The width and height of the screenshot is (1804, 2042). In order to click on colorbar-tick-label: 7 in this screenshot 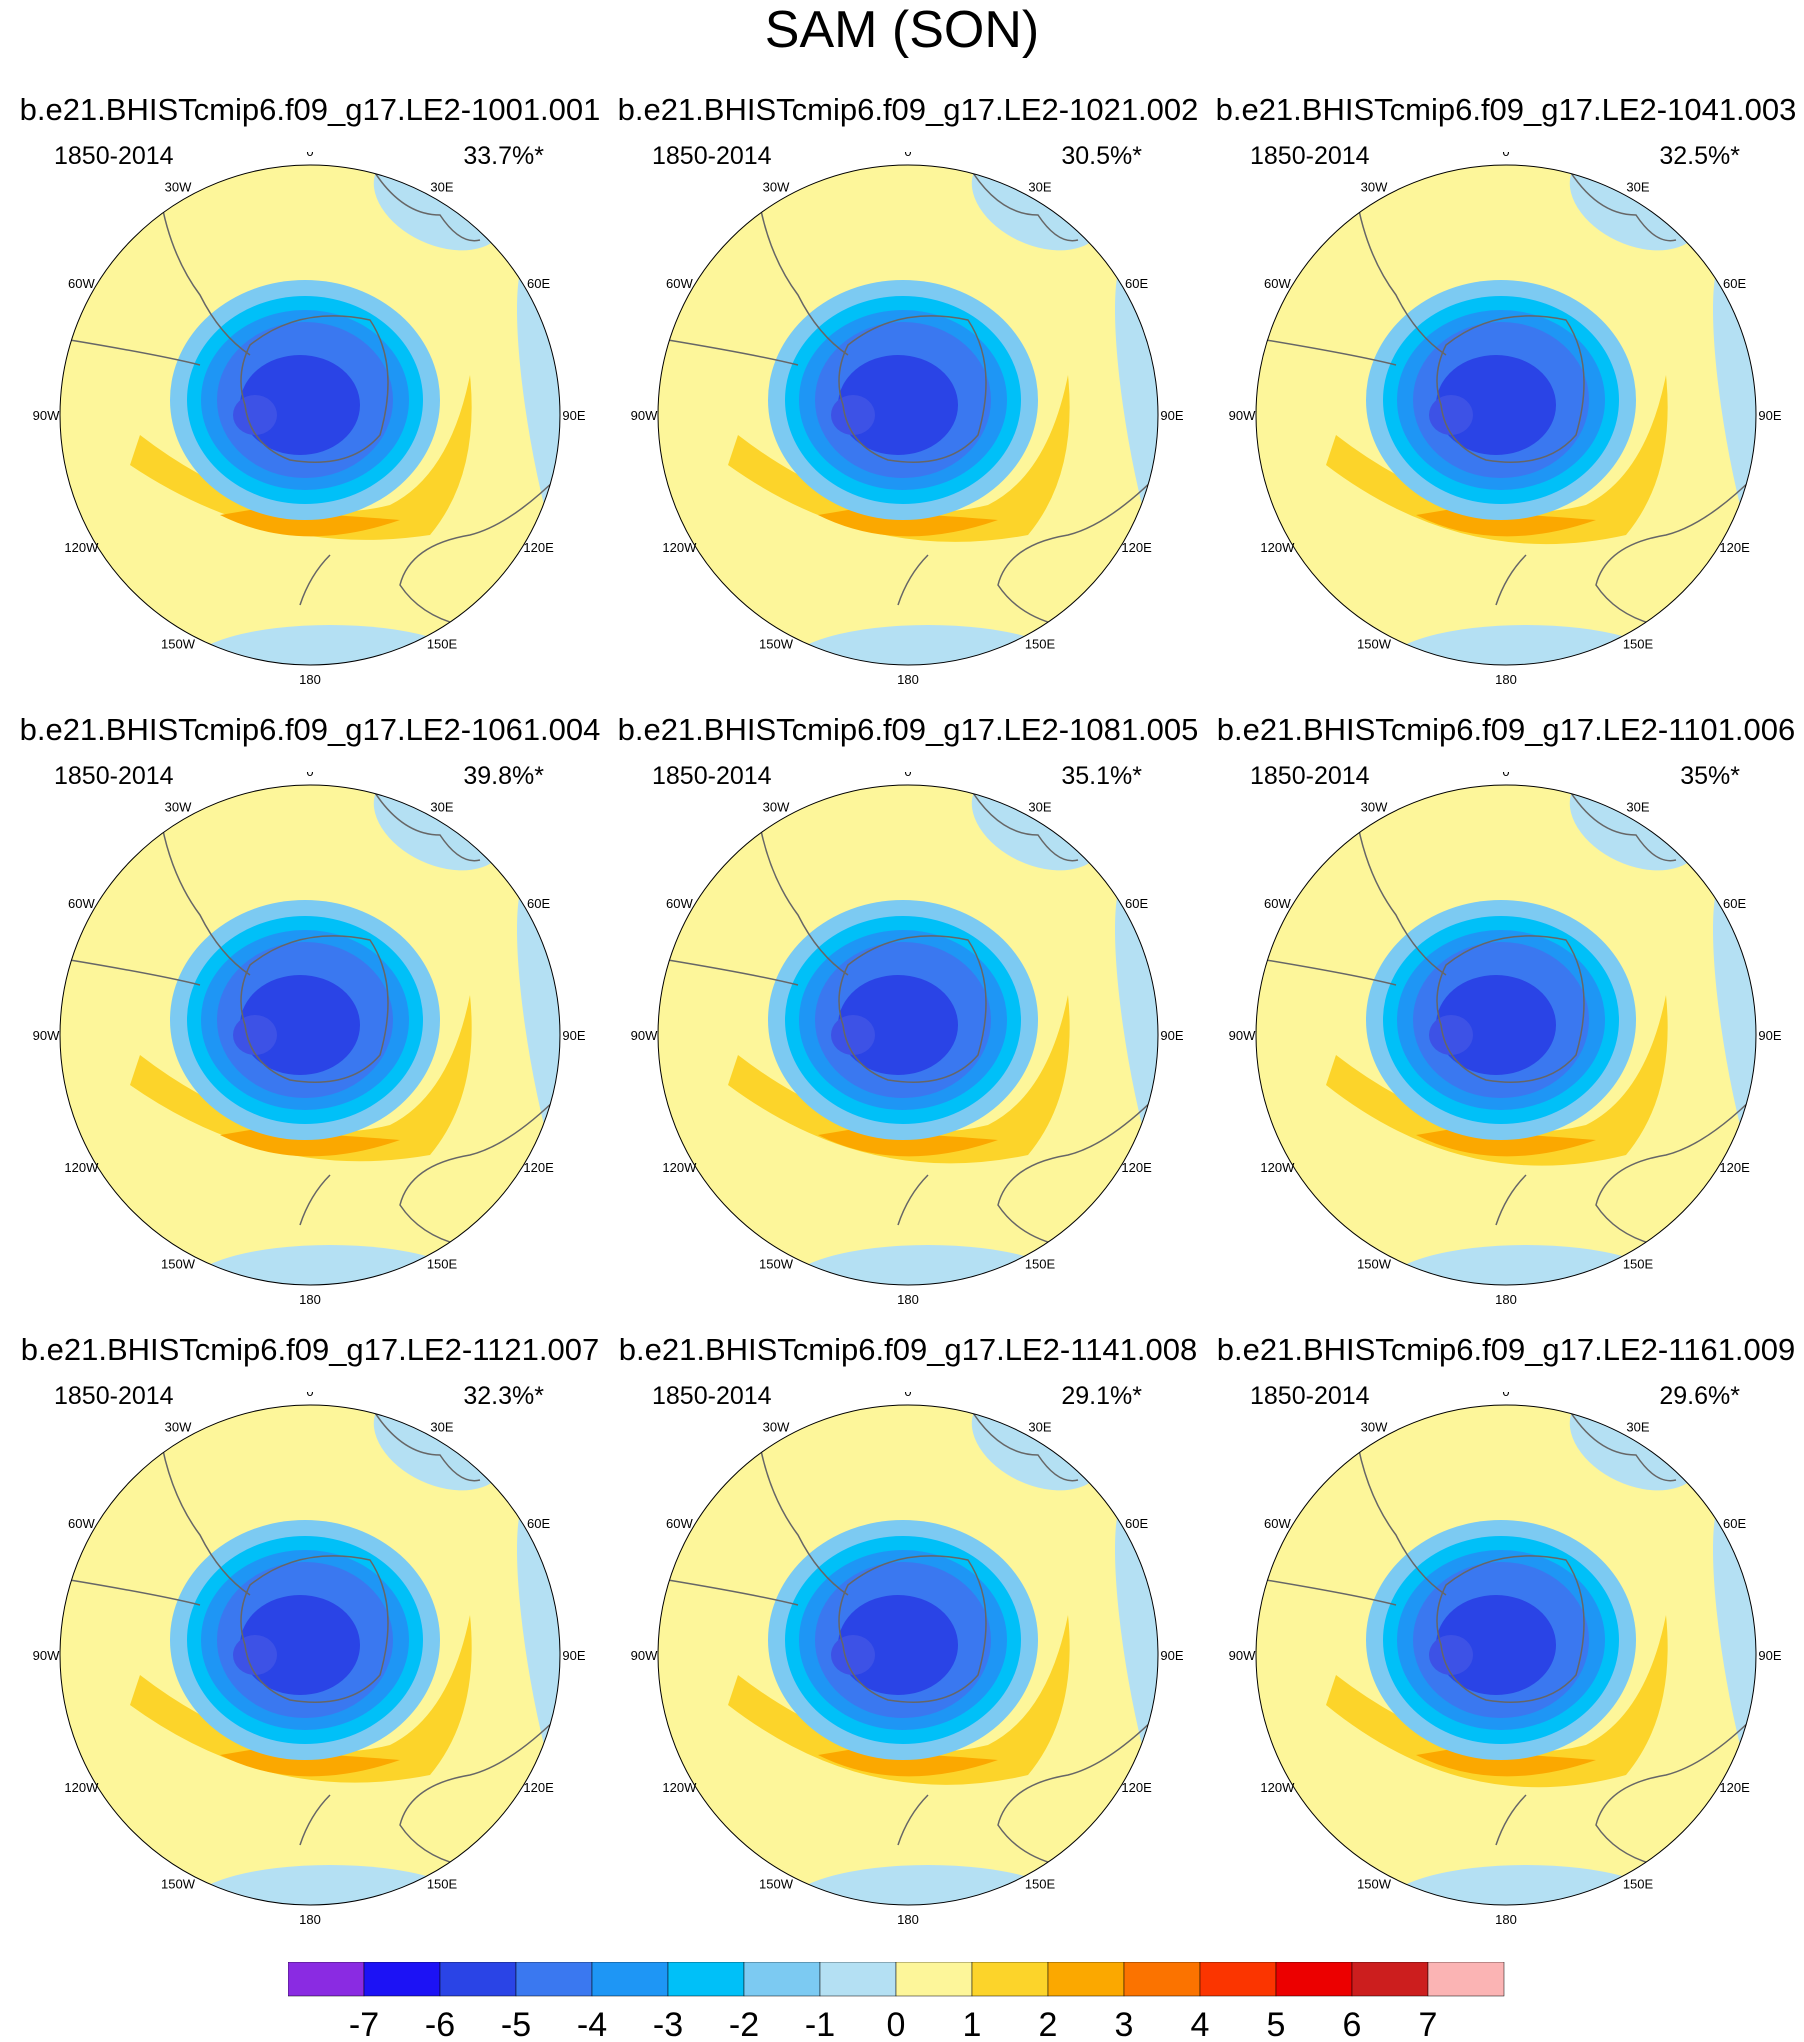, I will do `click(1428, 2024)`.